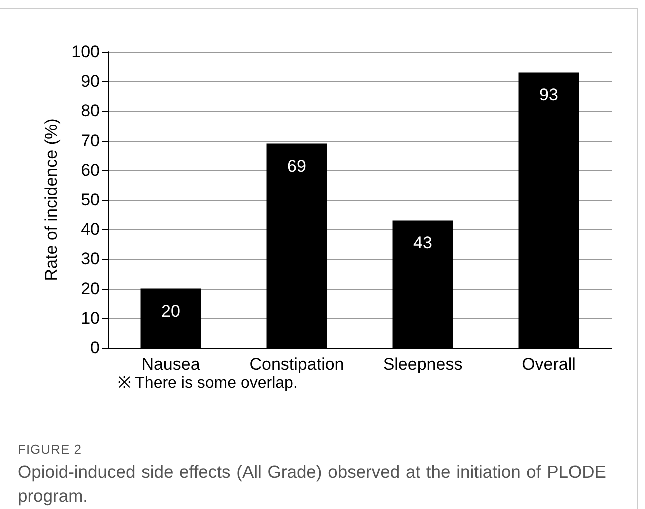 The height and width of the screenshot is (509, 645). I want to click on y-tick-label: 100, so click(86, 52).